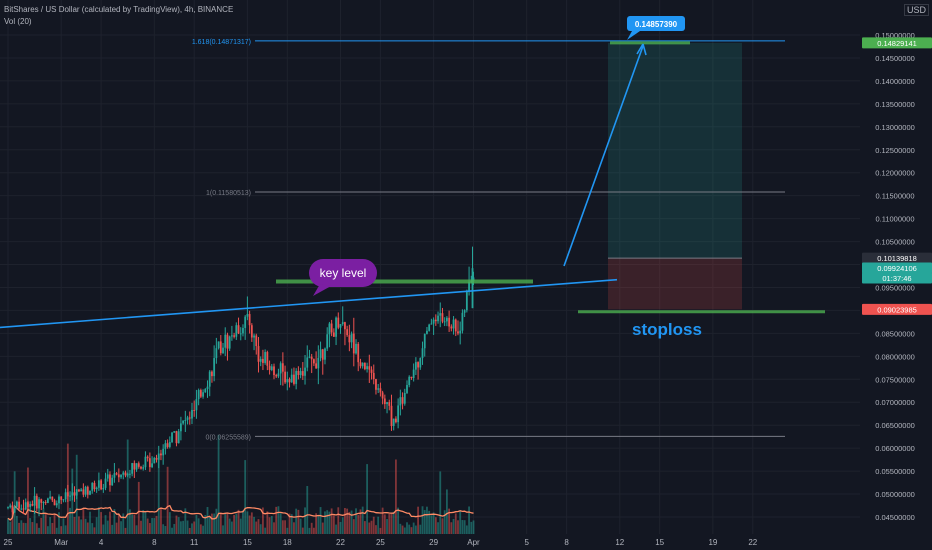 The image size is (932, 550). Describe the element at coordinates (895, 333) in the screenshot. I see `y-tick-label: 0.08500000` at that location.